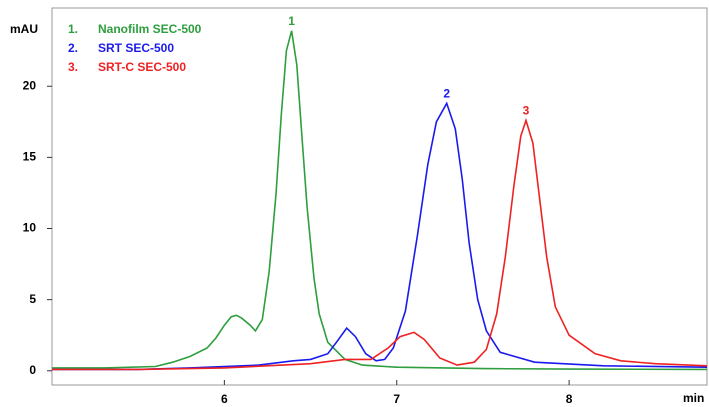 The image size is (709, 407). I want to click on y-tick-label: 5, so click(32, 299).